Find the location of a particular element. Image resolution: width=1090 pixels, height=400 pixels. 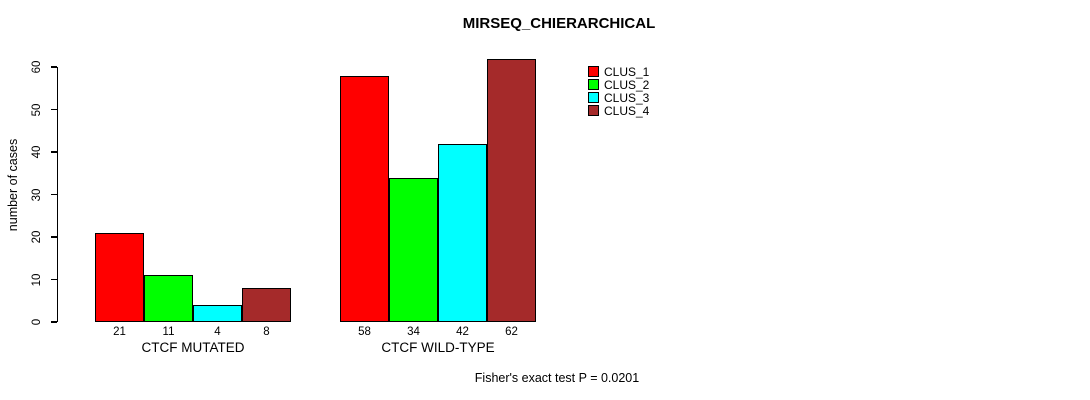

fisher-test-annotation: Fisher's exact test P = 0.0201 is located at coordinates (557, 378).